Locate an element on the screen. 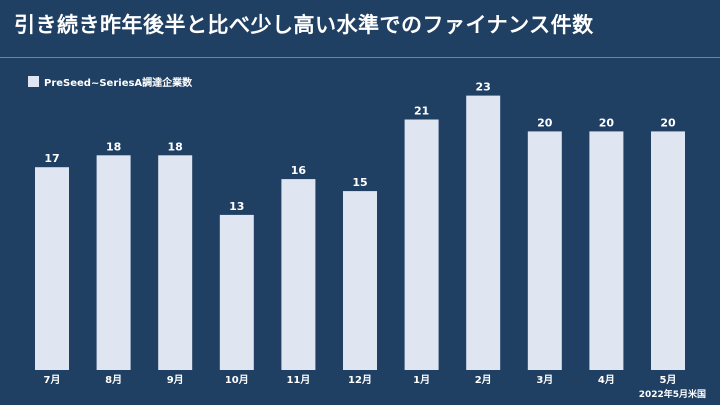 The image size is (720, 405). x-tick-label: 1月 is located at coordinates (421, 380).